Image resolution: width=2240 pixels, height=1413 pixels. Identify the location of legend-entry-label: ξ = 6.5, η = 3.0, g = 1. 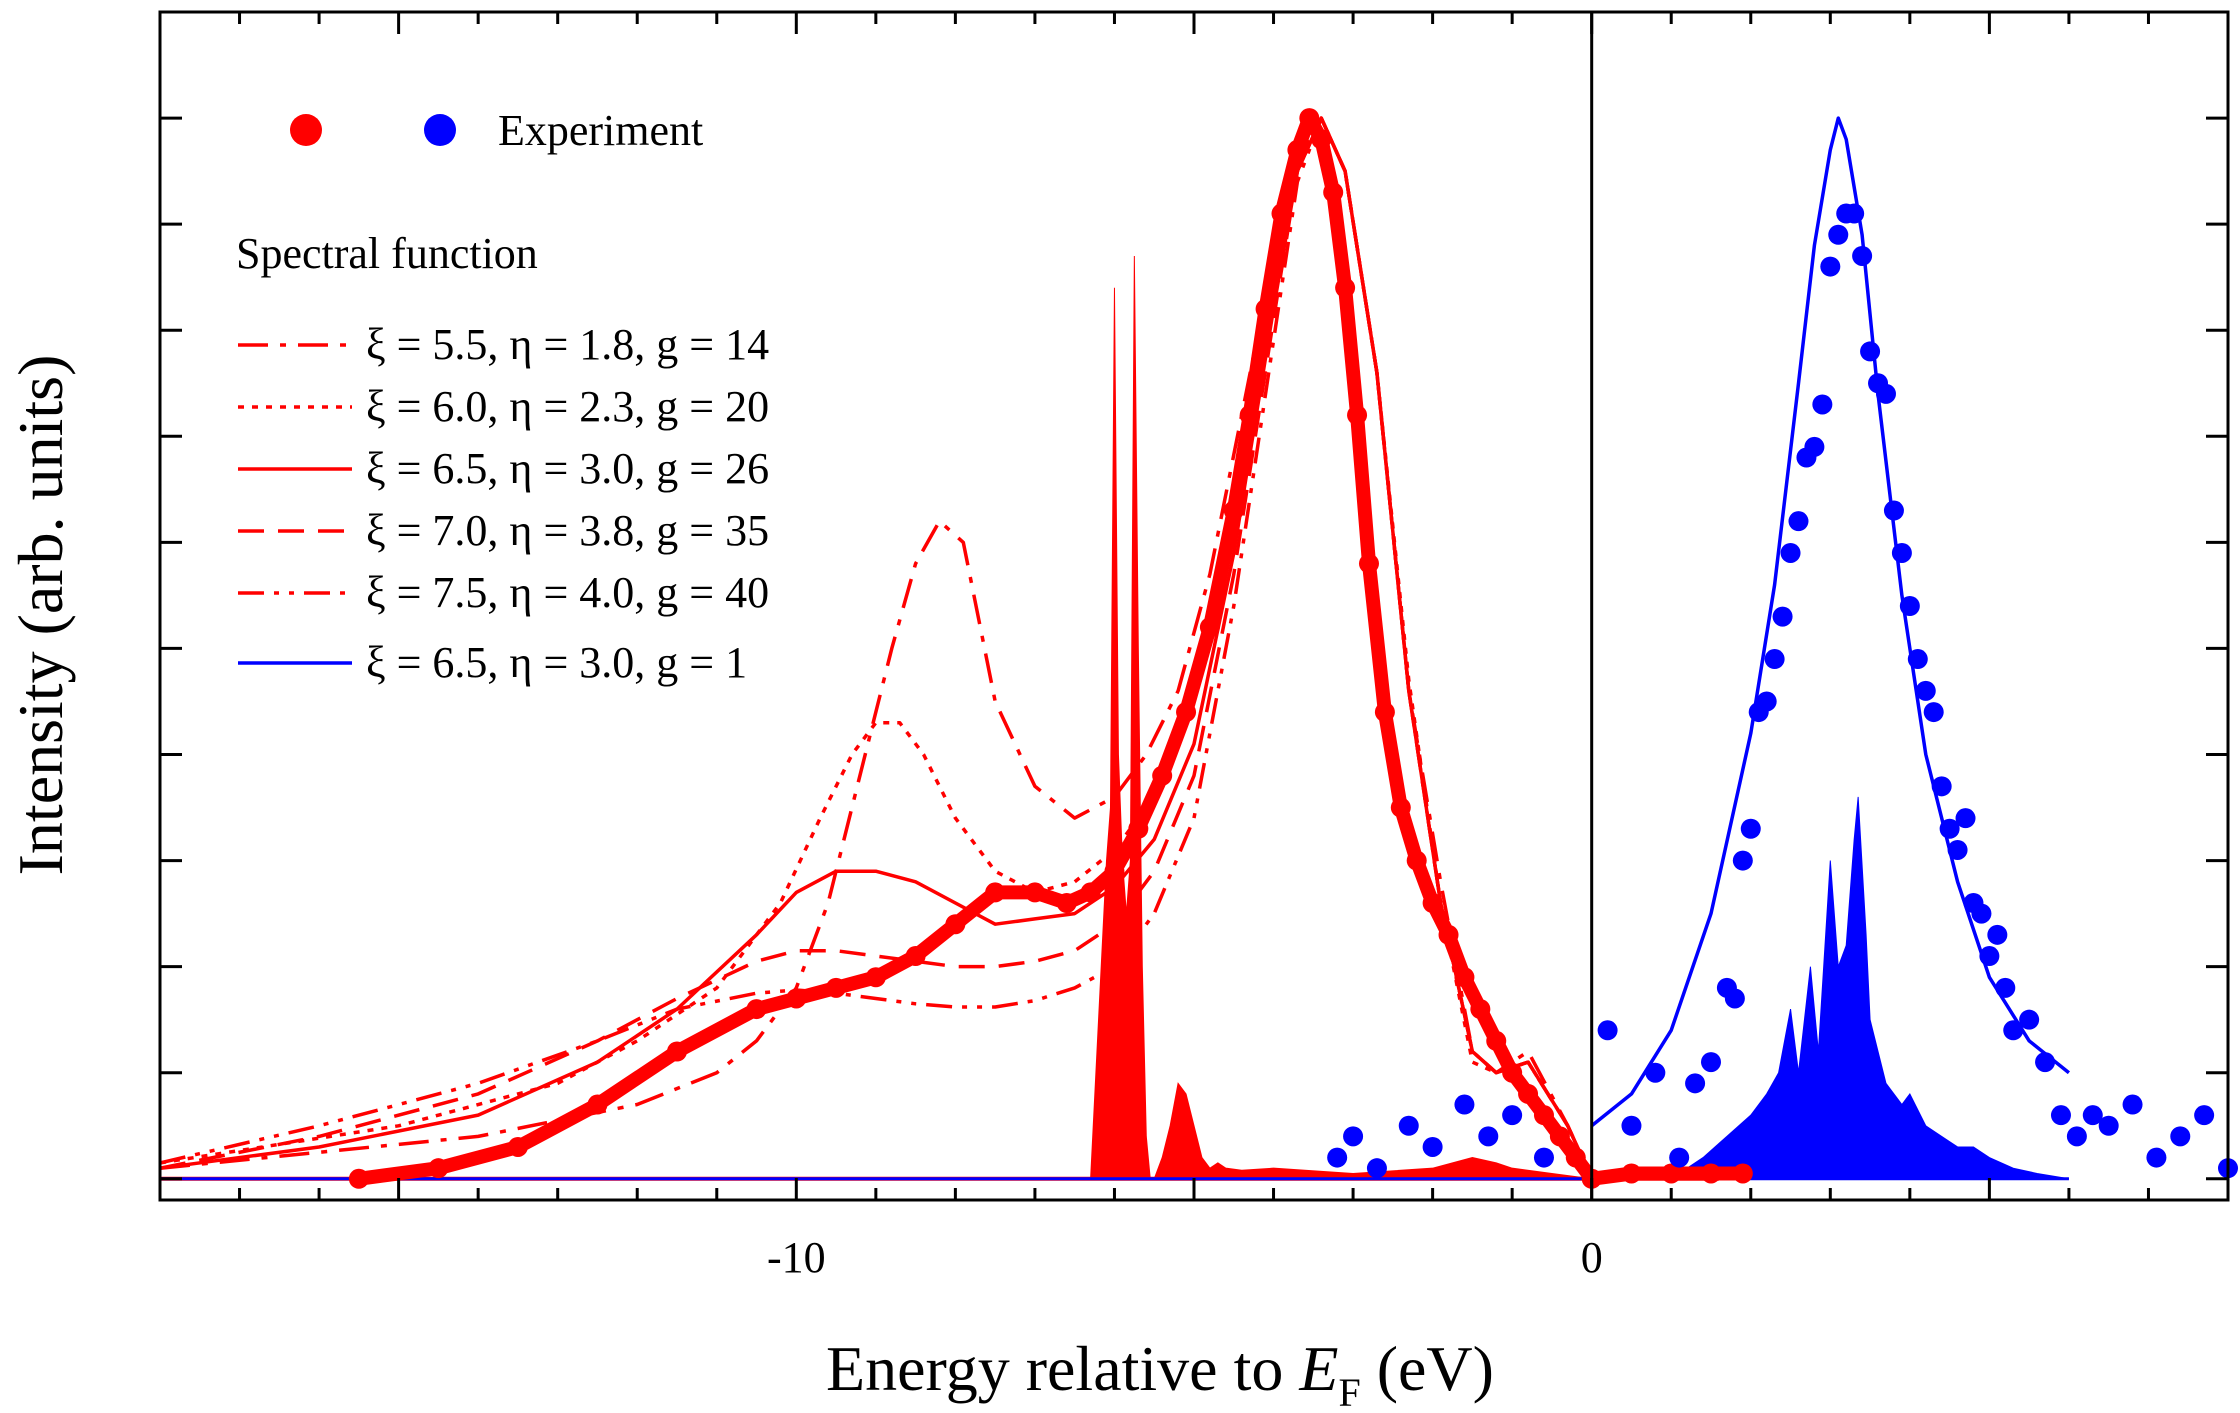
(556, 662).